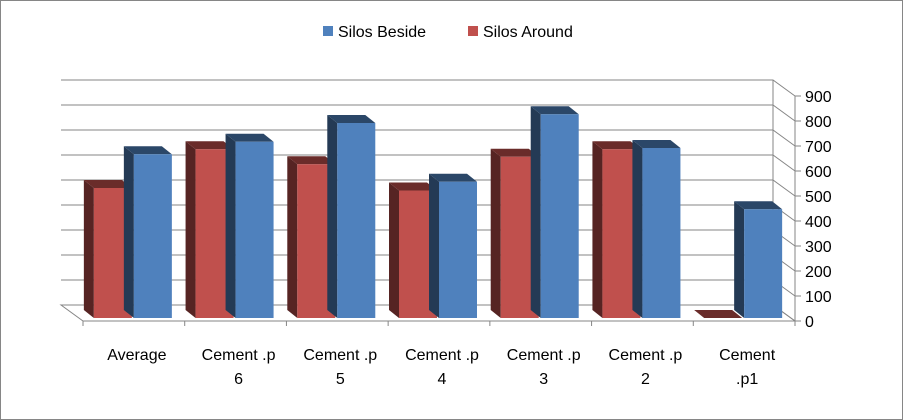 The image size is (903, 420). I want to click on y-tick-label: 100, so click(818, 297).